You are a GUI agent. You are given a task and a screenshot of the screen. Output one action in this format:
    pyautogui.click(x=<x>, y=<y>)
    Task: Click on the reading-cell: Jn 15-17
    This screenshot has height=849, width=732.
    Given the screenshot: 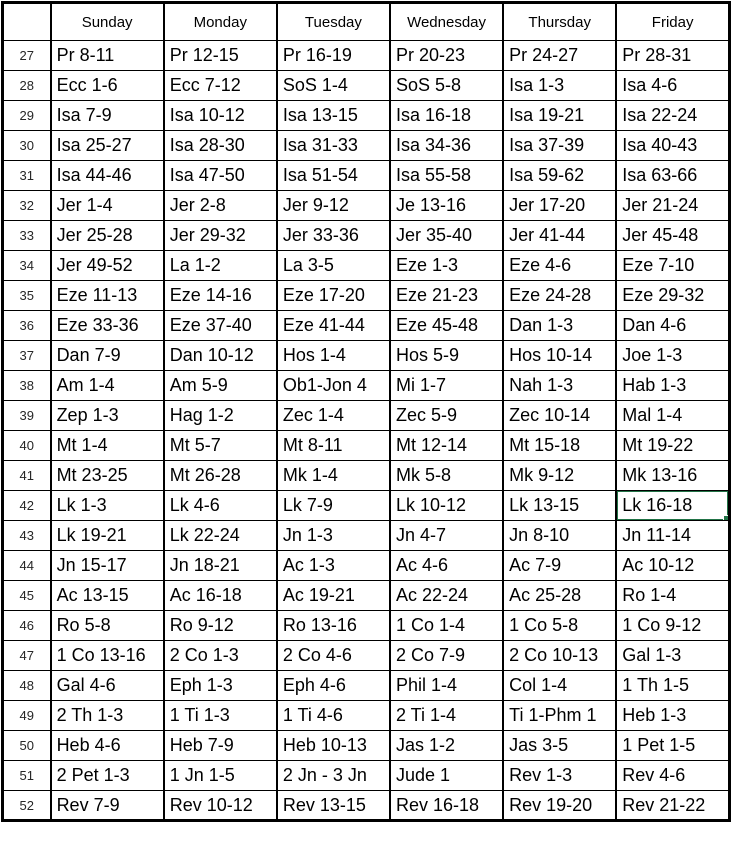 What is the action you would take?
    pyautogui.click(x=107, y=565)
    